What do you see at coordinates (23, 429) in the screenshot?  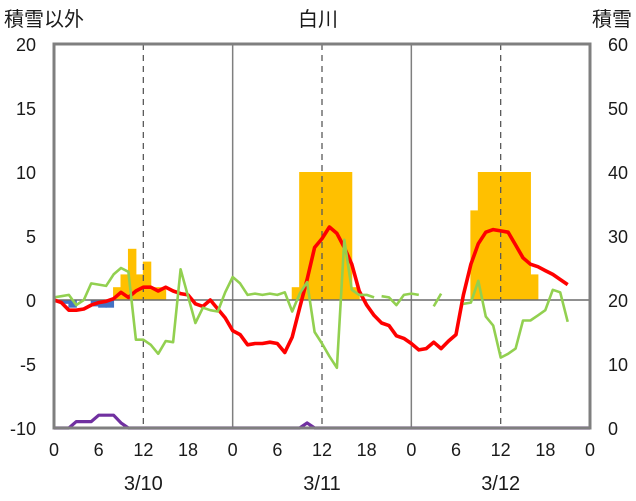 I see `left-tick-label: -10` at bounding box center [23, 429].